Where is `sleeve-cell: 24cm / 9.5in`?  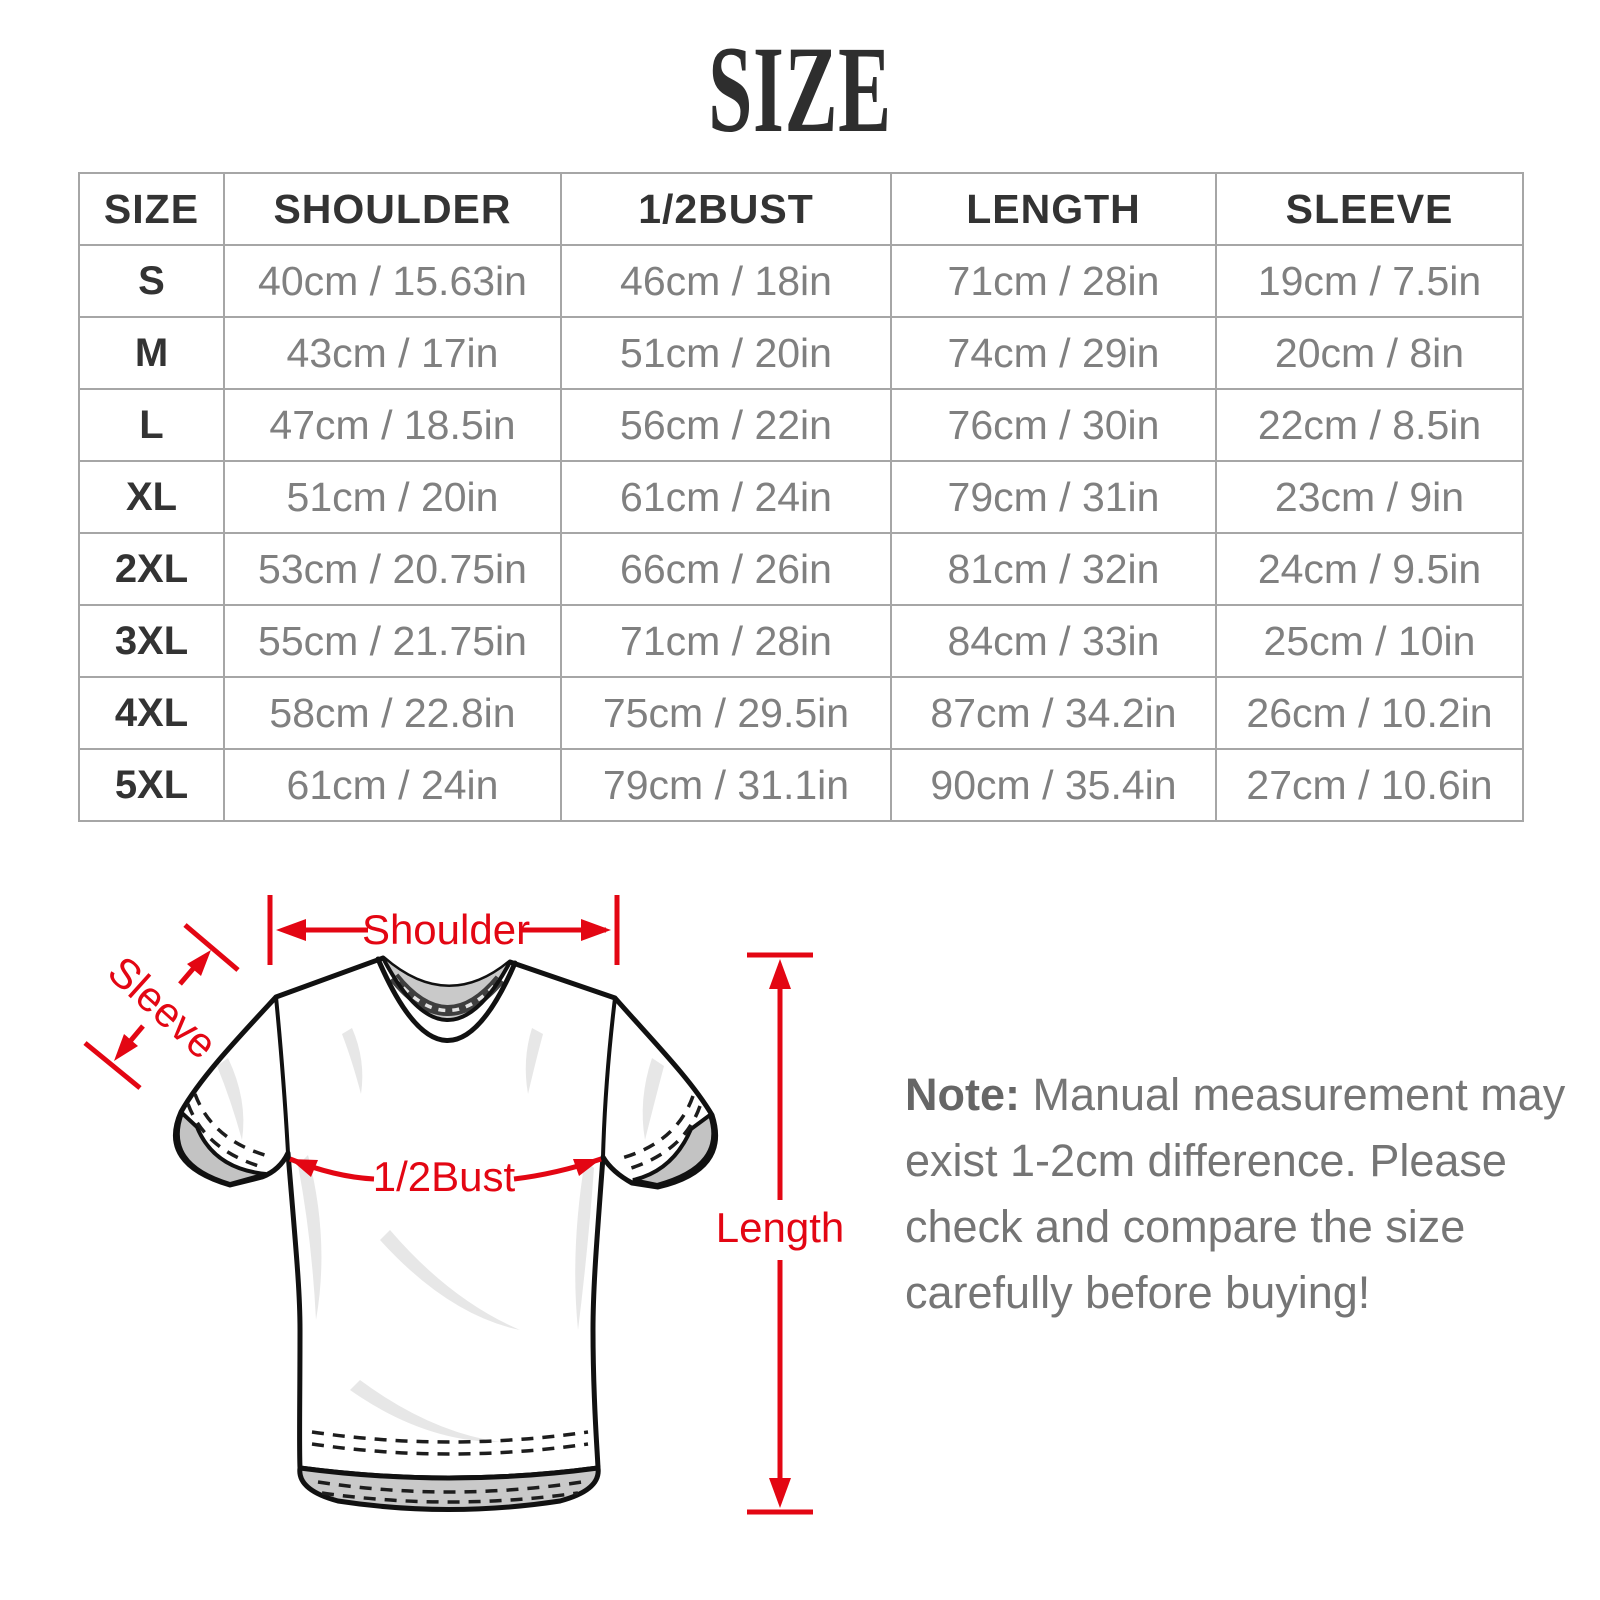
sleeve-cell: 24cm / 9.5in is located at coordinates (1369, 569).